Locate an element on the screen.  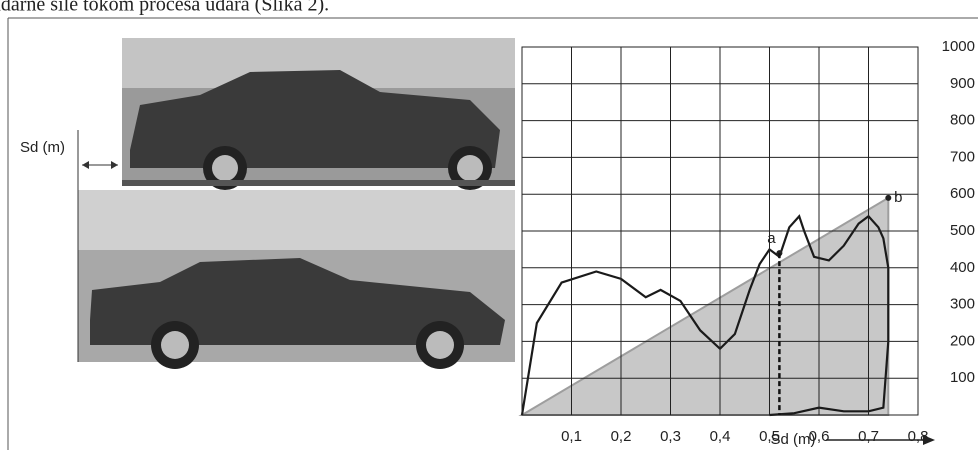
x-tick-label: 0,2 is located at coordinates (621, 436).